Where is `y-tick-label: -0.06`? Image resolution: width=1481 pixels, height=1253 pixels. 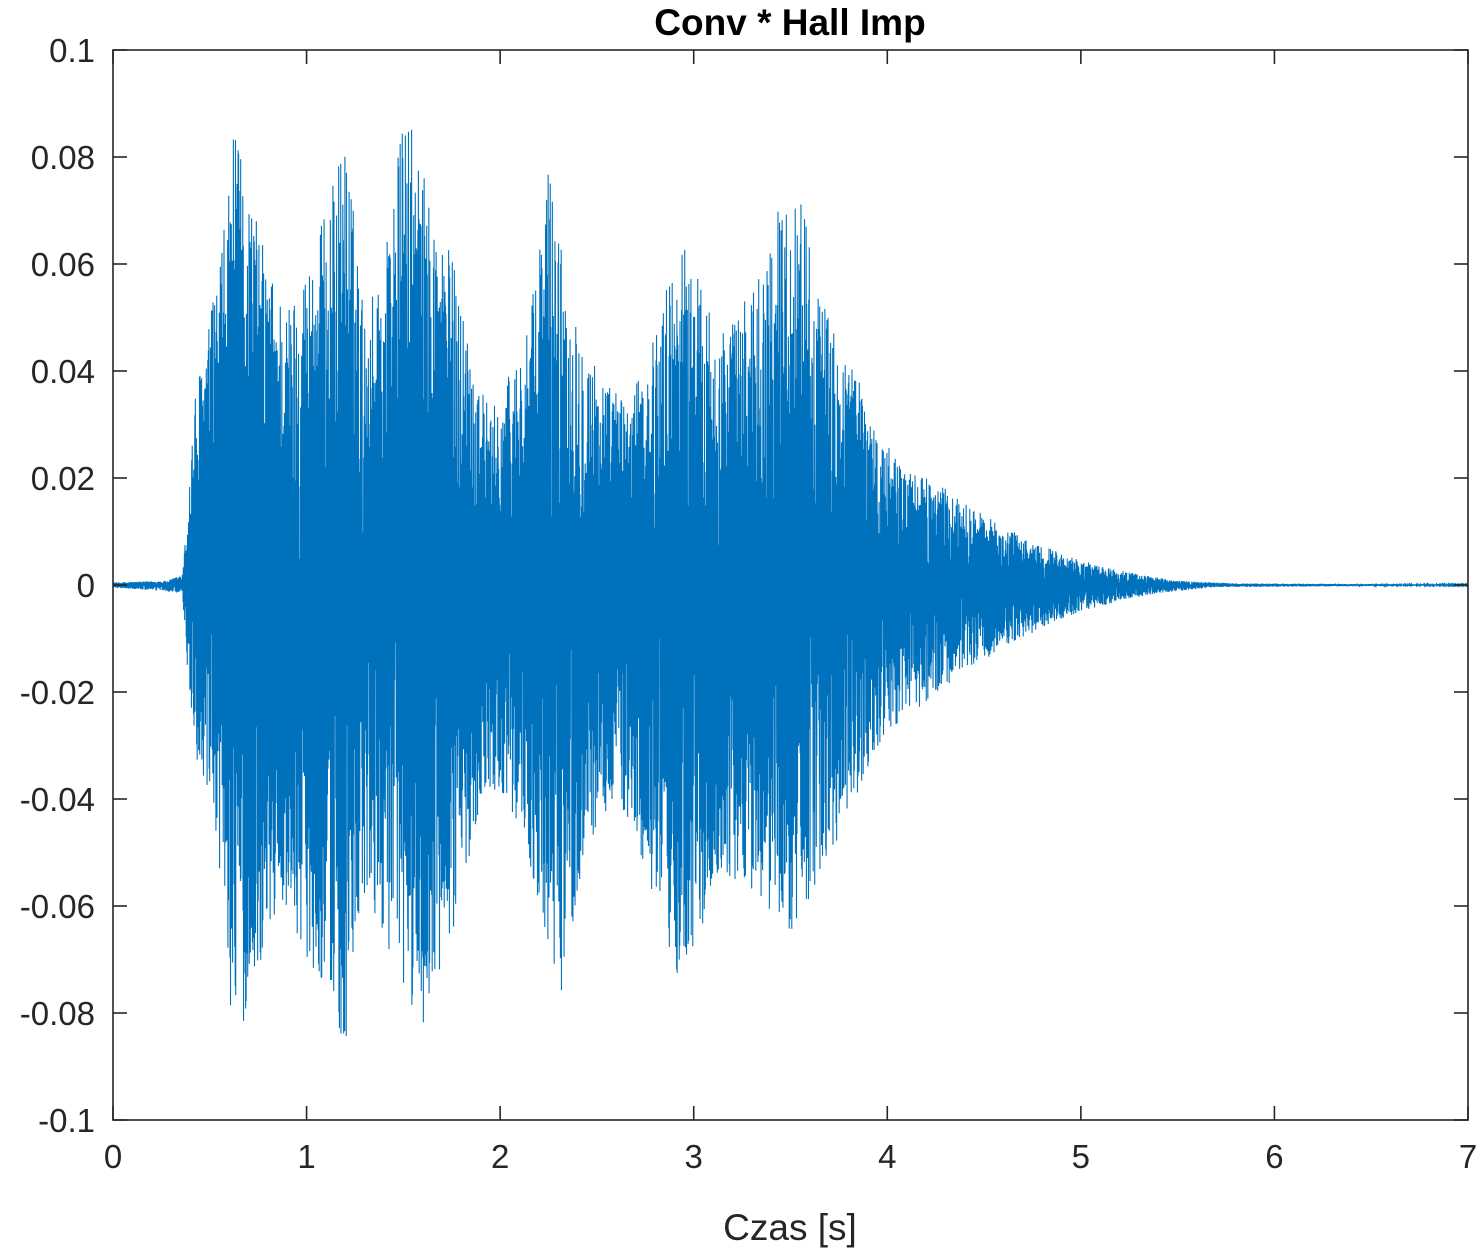
y-tick-label: -0.06 is located at coordinates (57, 906).